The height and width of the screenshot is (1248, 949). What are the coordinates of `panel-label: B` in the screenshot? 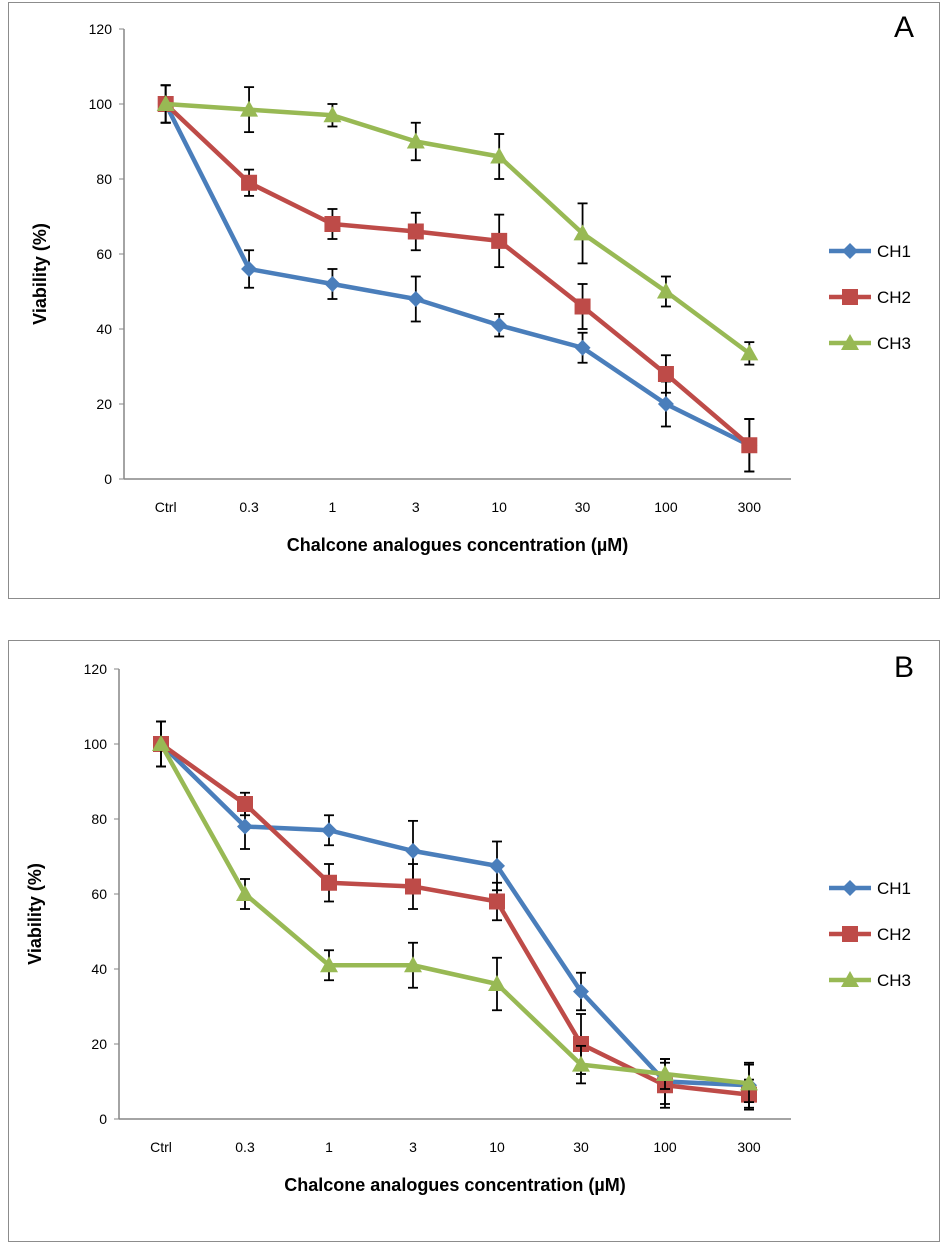 It's located at (904, 667).